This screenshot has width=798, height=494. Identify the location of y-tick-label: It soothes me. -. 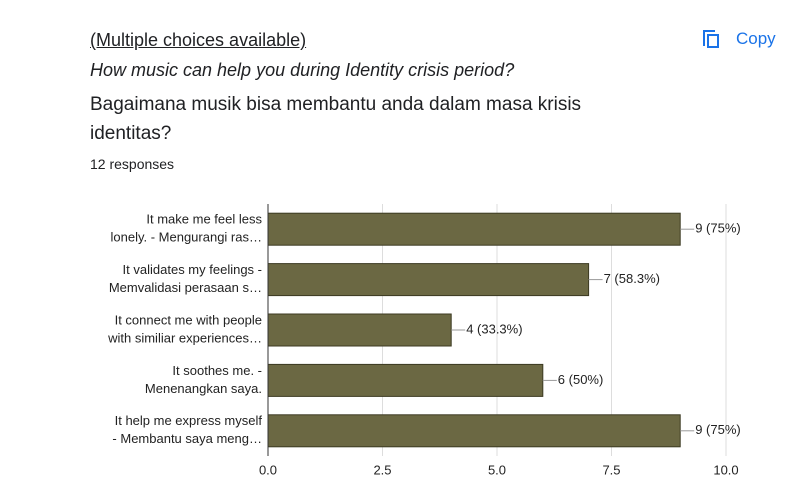
(217, 370).